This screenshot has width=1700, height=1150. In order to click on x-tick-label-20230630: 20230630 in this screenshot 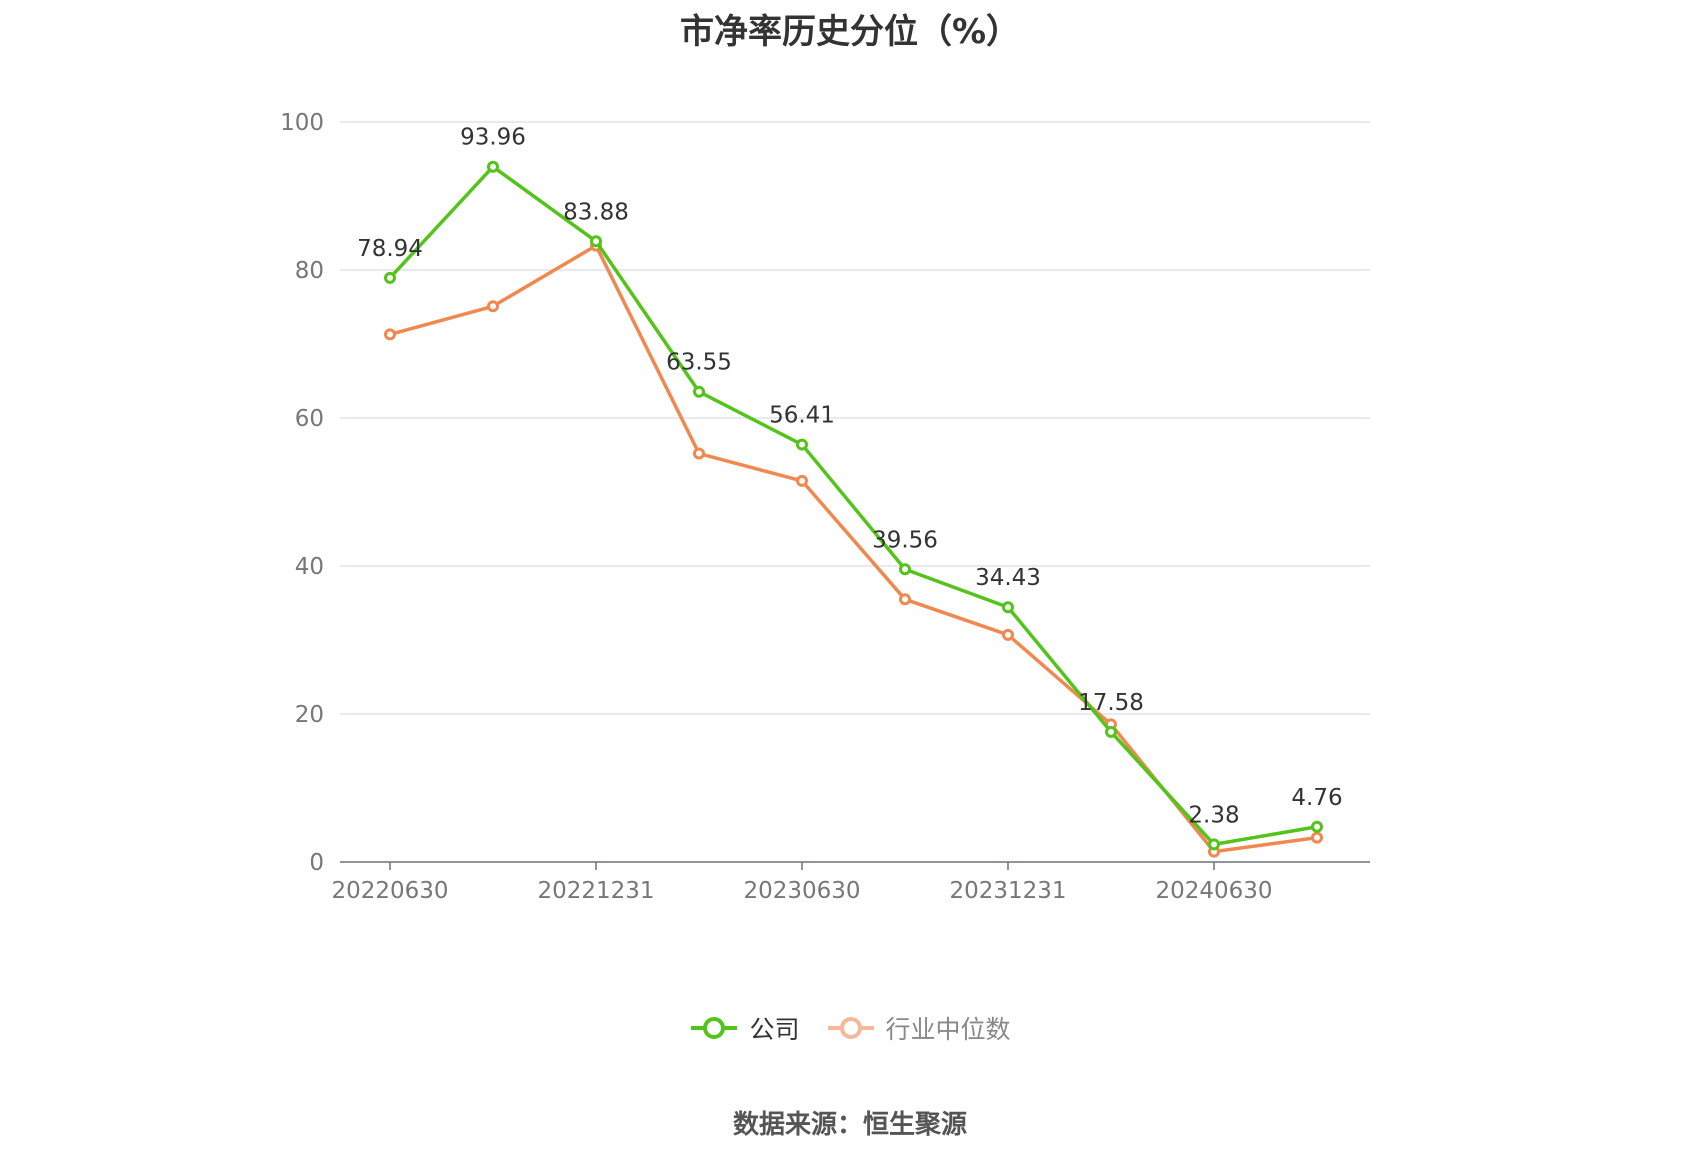, I will do `click(801, 891)`.